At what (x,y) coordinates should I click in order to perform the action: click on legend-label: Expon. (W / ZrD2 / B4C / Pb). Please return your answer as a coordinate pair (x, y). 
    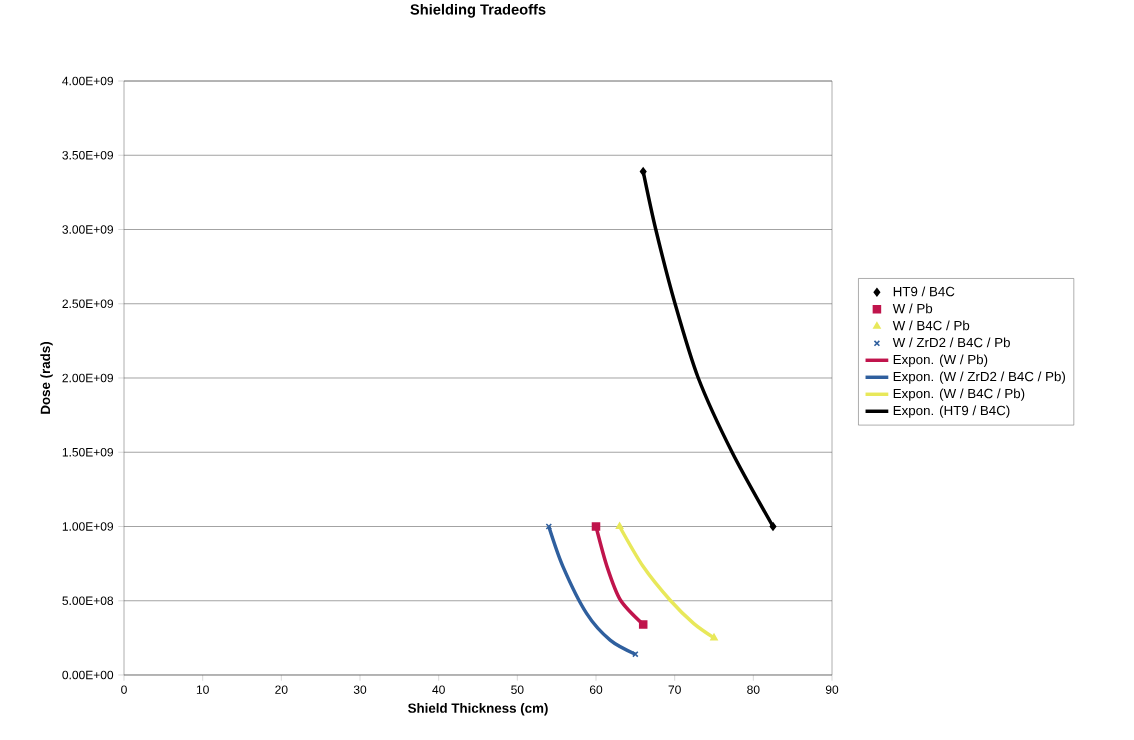
    Looking at the image, I should click on (979, 377).